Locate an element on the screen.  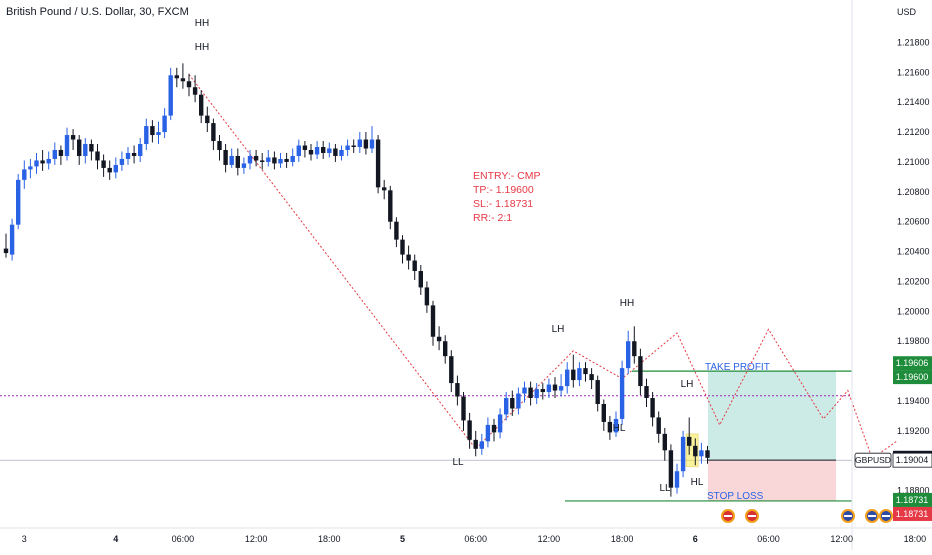
pattern-label-lh-2: LH is located at coordinates (687, 384).